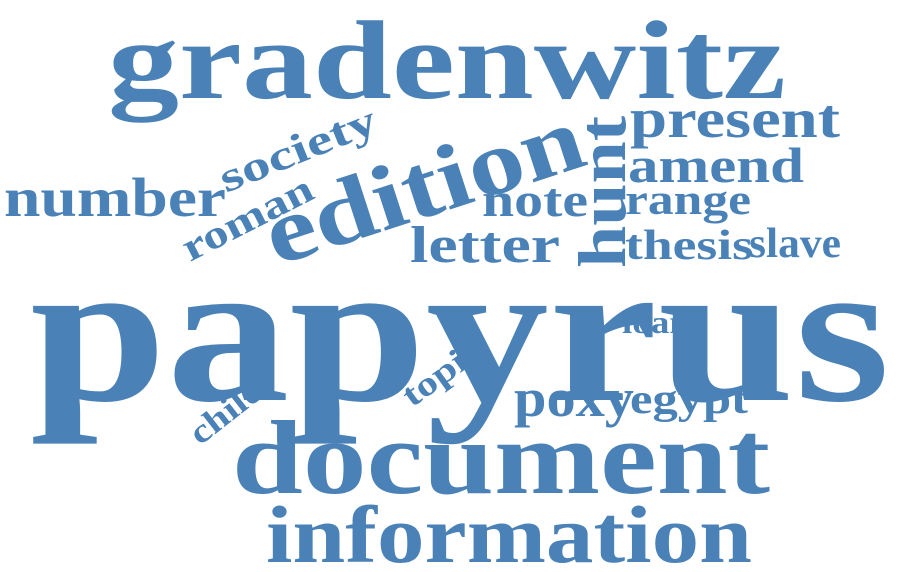 This screenshot has height=572, width=900. I want to click on word-number: number, so click(115, 197).